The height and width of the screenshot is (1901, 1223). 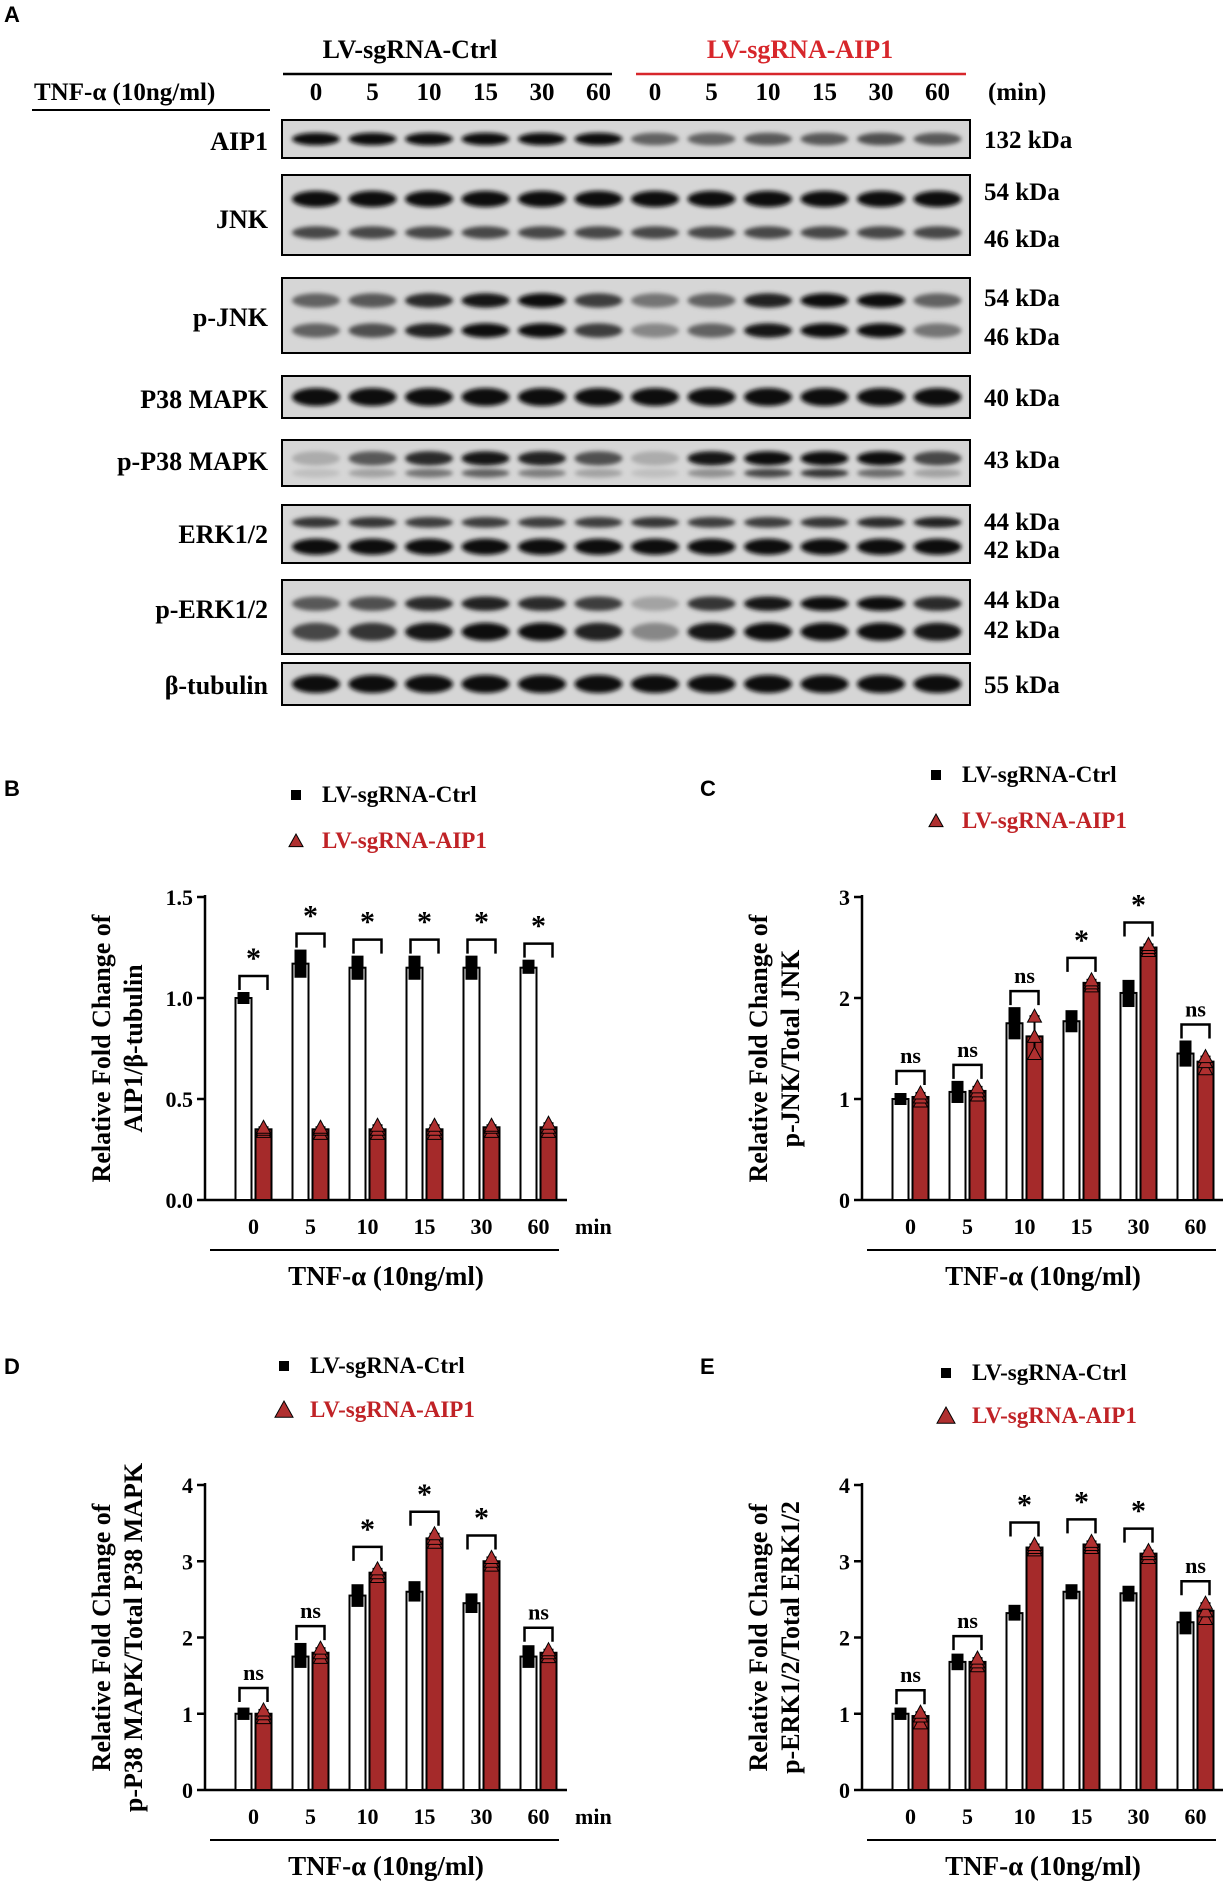 What do you see at coordinates (296, 840) in the screenshot?
I see `legend-marker-kd` at bounding box center [296, 840].